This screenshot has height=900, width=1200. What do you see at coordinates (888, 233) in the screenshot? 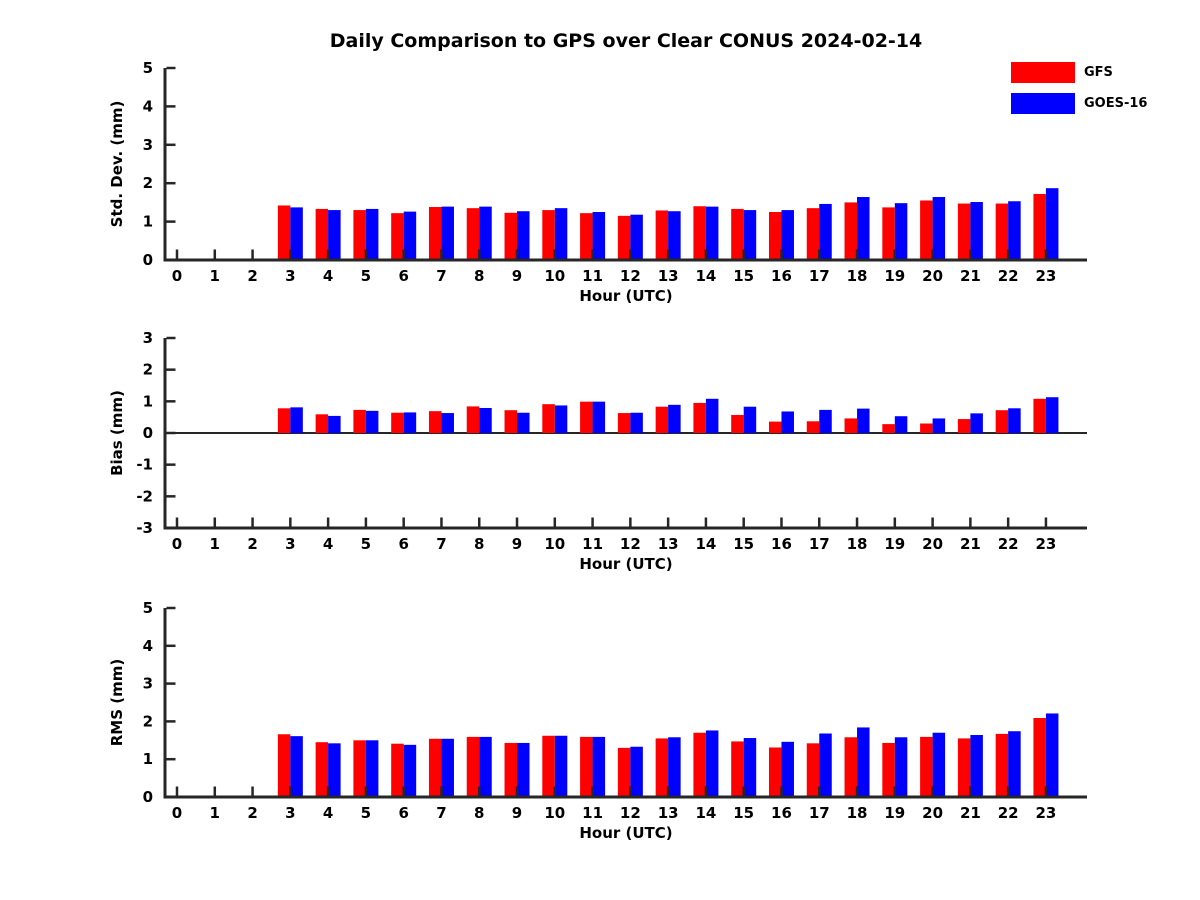
I see `bar-gfs-h19` at bounding box center [888, 233].